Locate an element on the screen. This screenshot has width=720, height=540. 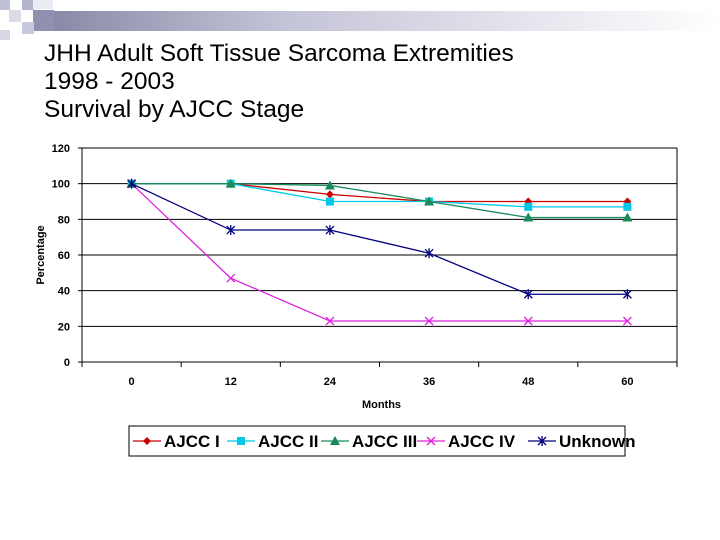
legend-label-ajcc-ii: AJCC II is located at coordinates (288, 441).